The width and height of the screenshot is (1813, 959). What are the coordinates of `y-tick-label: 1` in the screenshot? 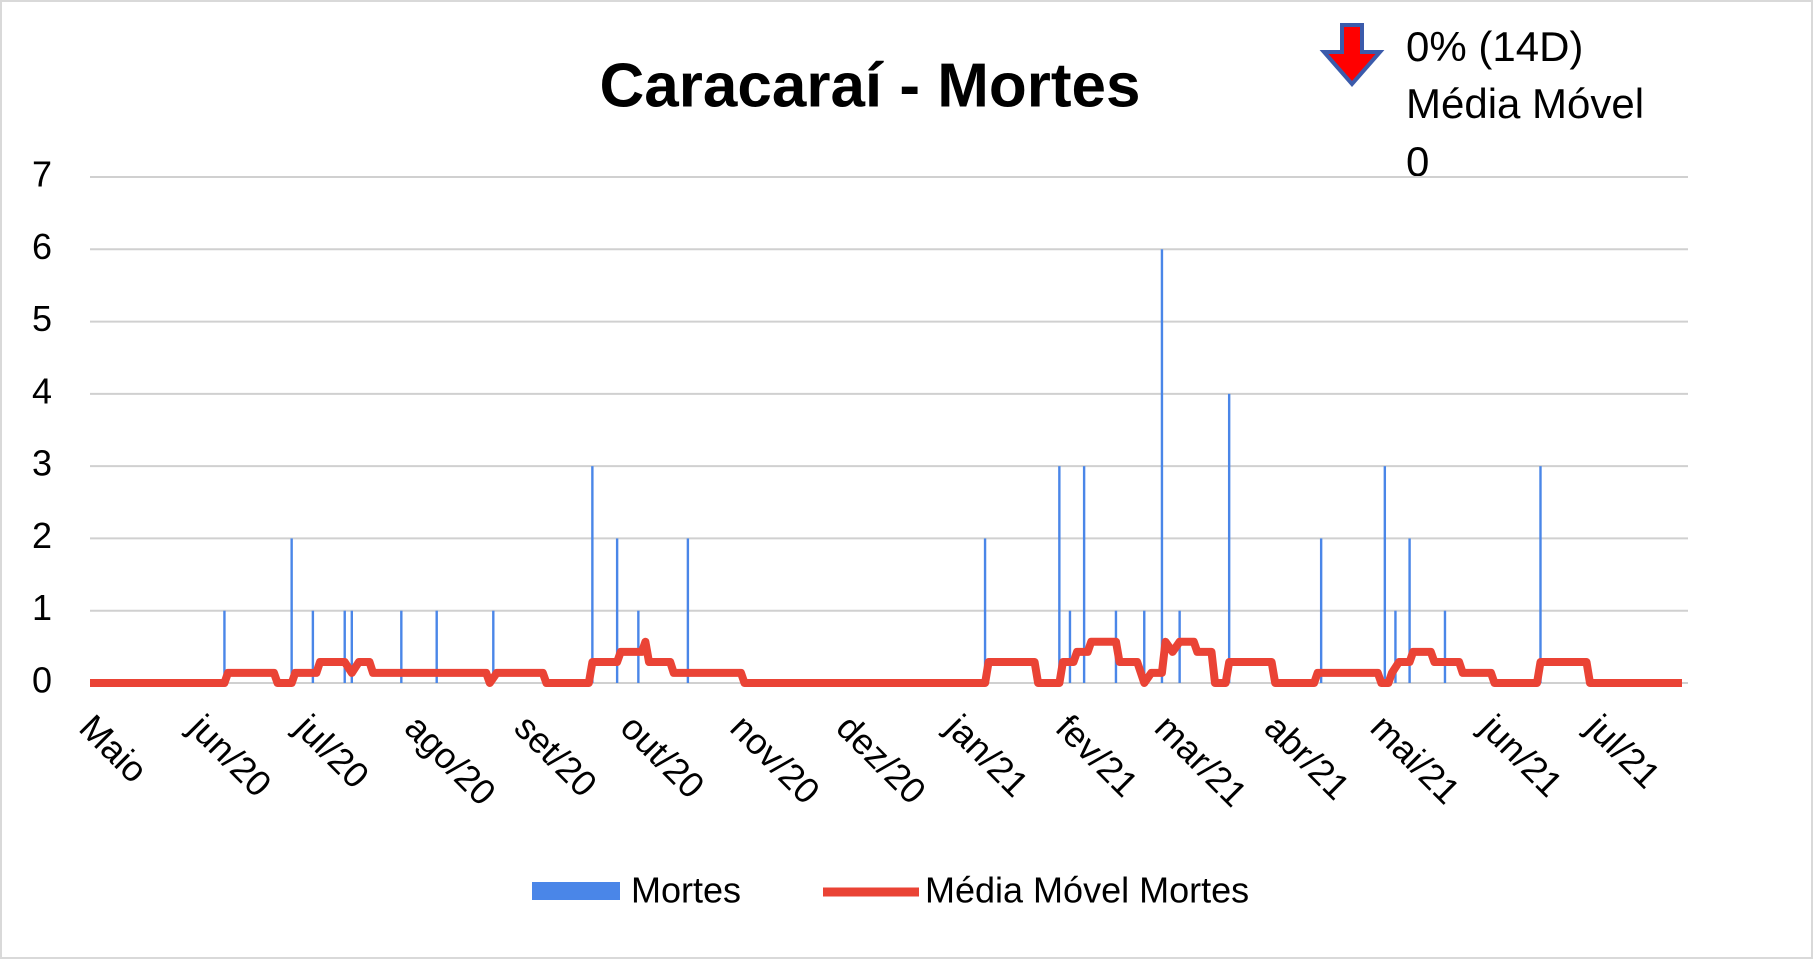 It's located at (42, 607).